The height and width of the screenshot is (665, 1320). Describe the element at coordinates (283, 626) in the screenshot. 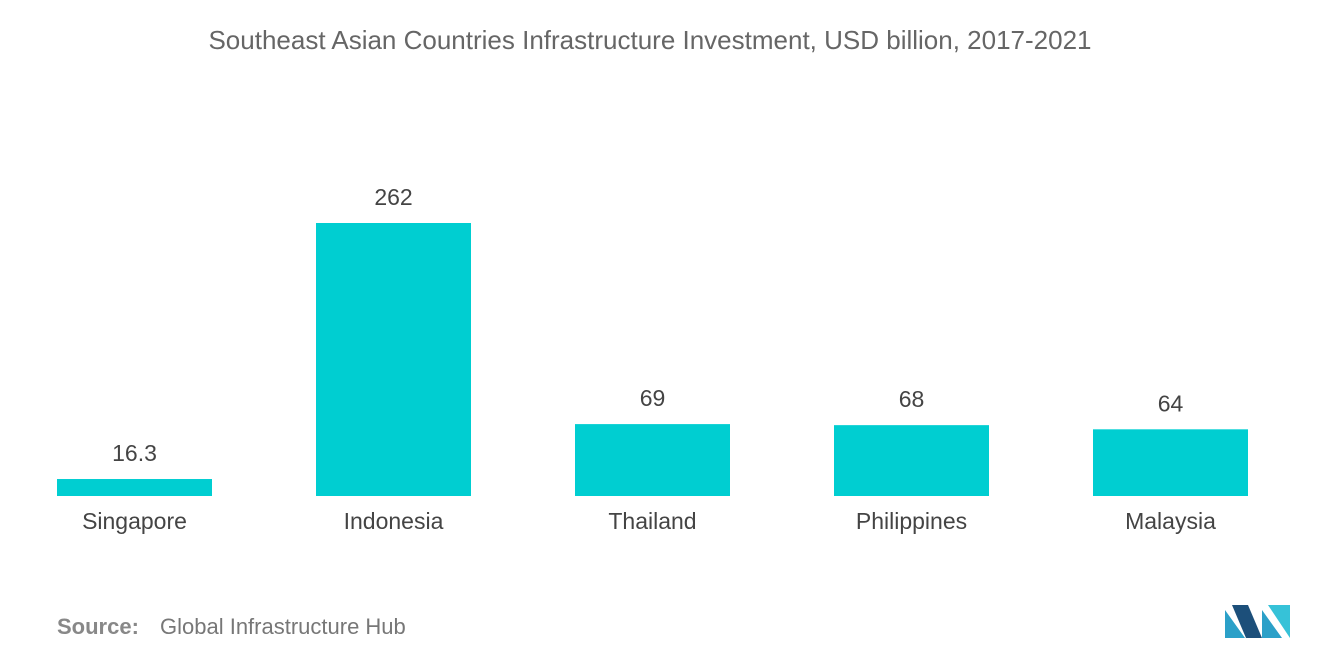

I see `source: Global Infrastructure Hub` at that location.